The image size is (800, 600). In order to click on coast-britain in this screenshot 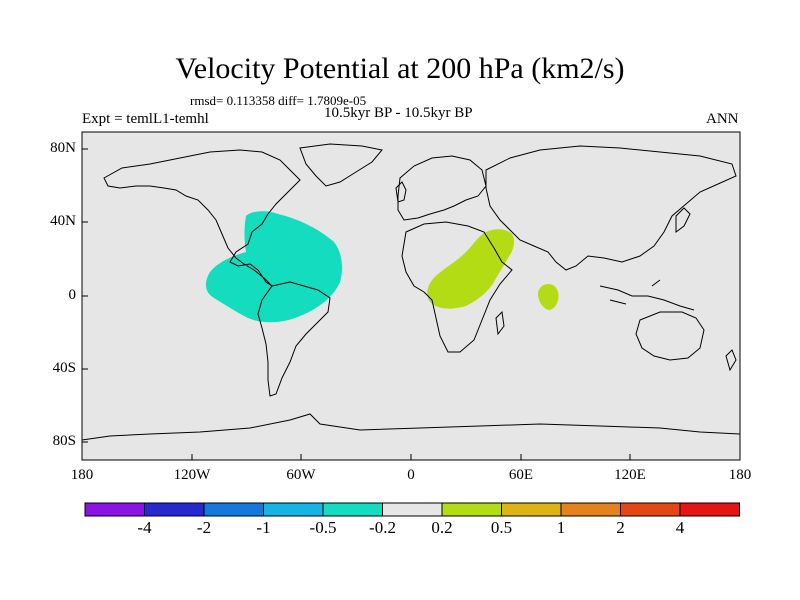, I will do `click(401, 192)`.